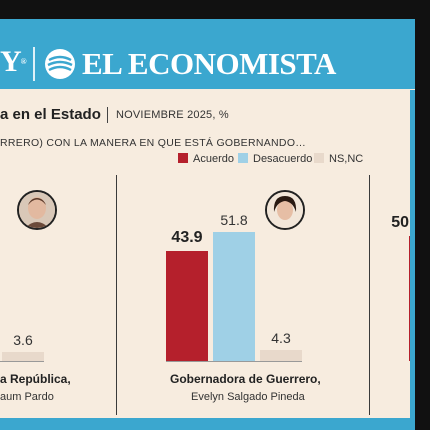 This screenshot has width=430, height=430. Describe the element at coordinates (60, 64) in the screenshot. I see `globe-logo-icon` at that location.